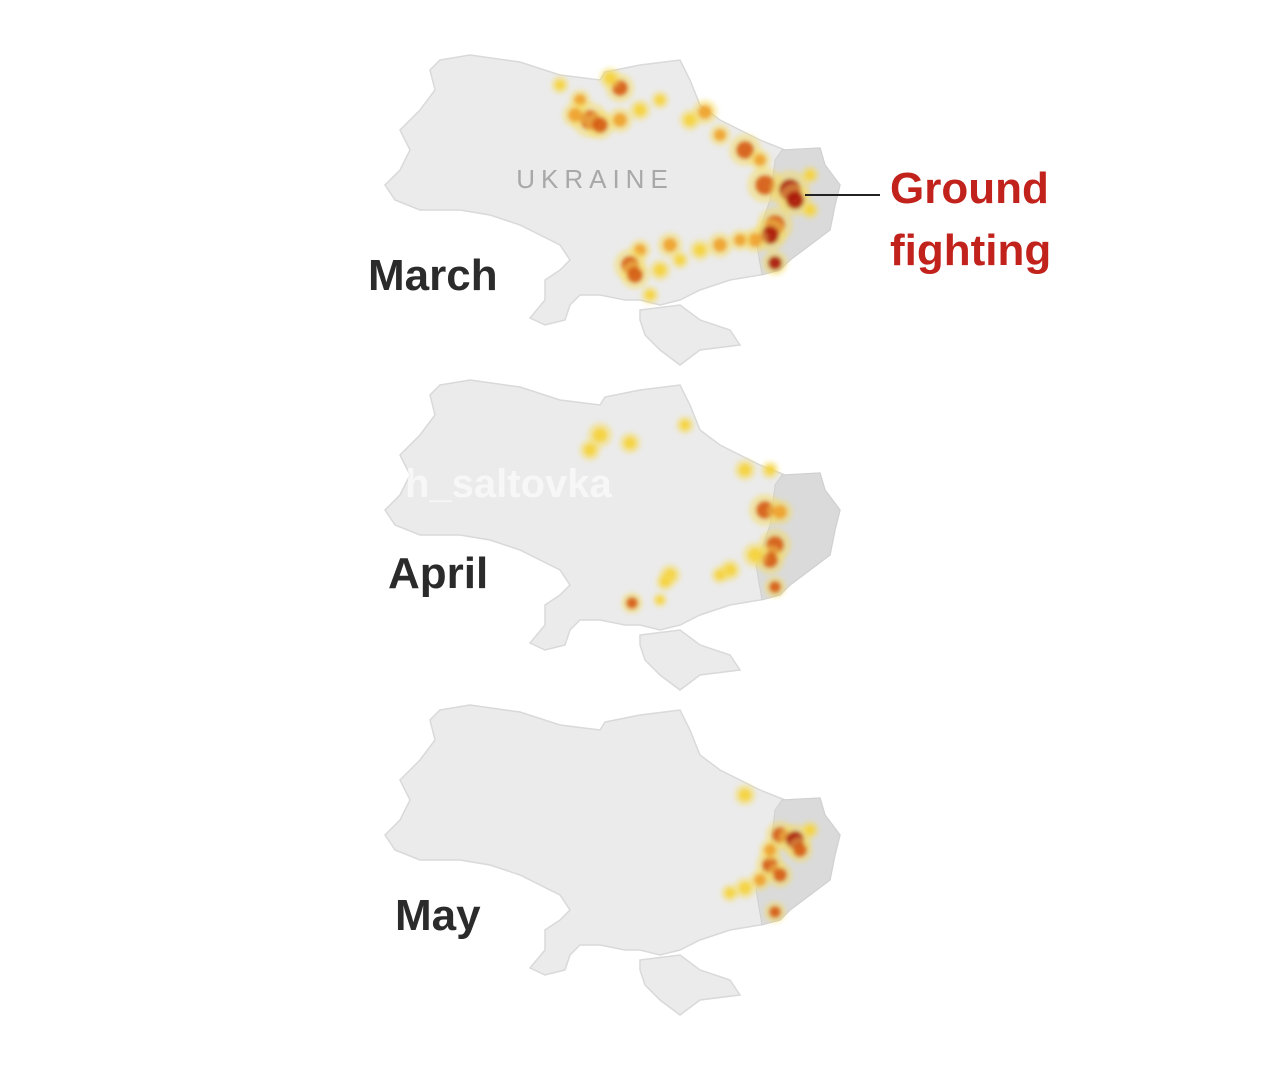  Describe the element at coordinates (433, 275) in the screenshot. I see `month-label: March` at that location.